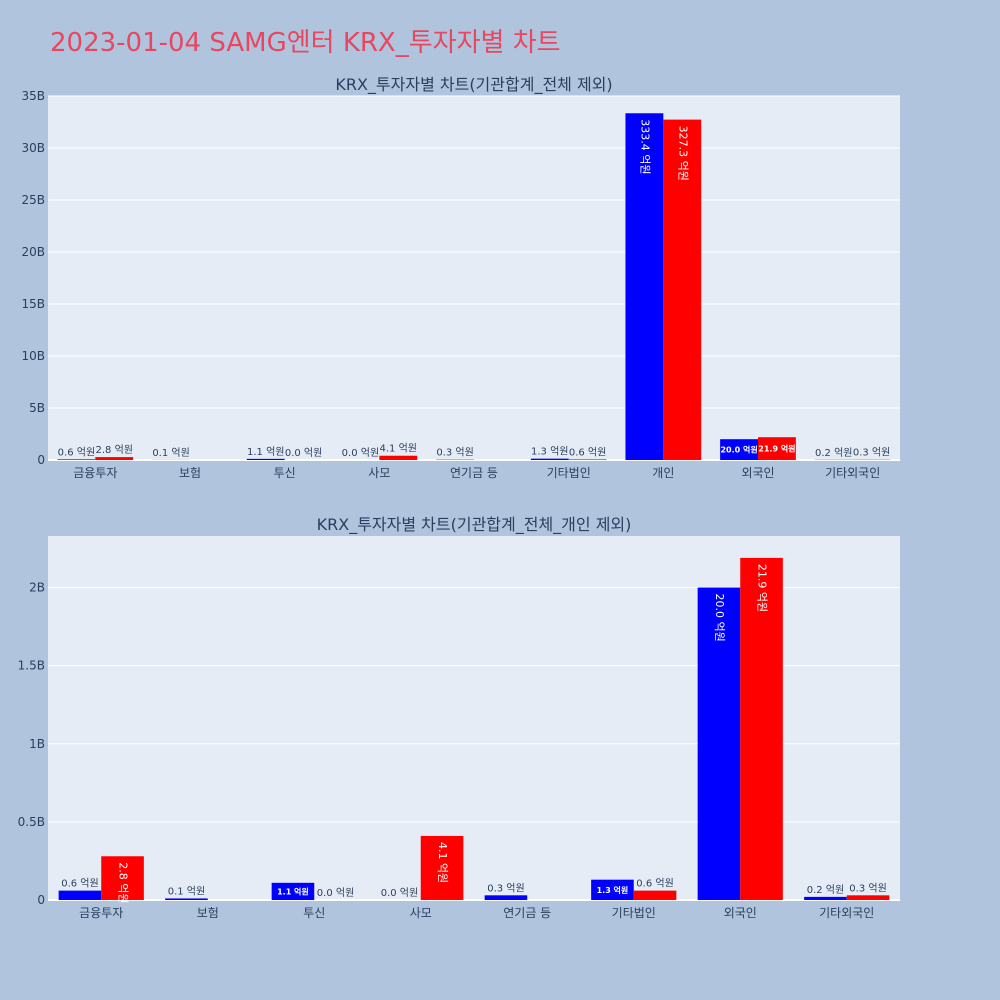  Describe the element at coordinates (644, 146) in the screenshot. I see `data-label: 333.4 억원` at that location.